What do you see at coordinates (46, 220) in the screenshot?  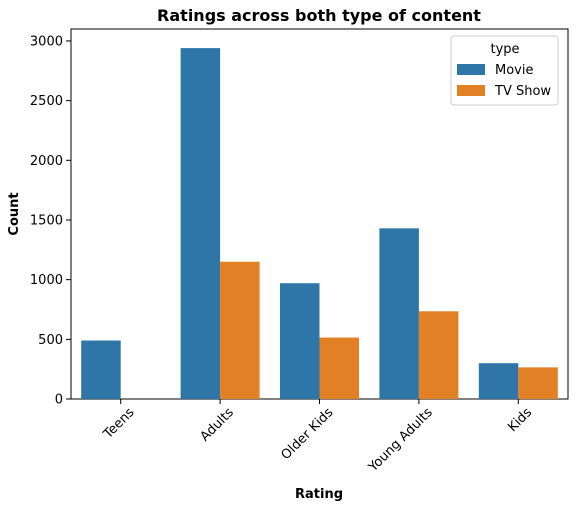 I see `y-tick-label: 1500` at bounding box center [46, 220].